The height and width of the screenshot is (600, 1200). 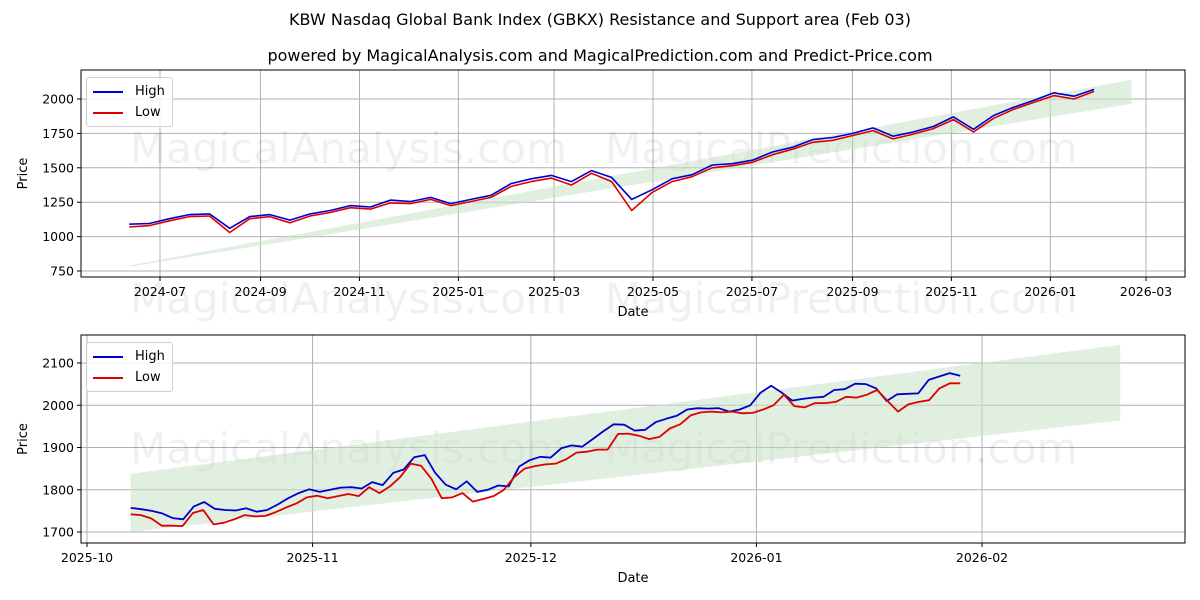 What do you see at coordinates (62, 271) in the screenshot?
I see `y-tick-label: 750` at bounding box center [62, 271].